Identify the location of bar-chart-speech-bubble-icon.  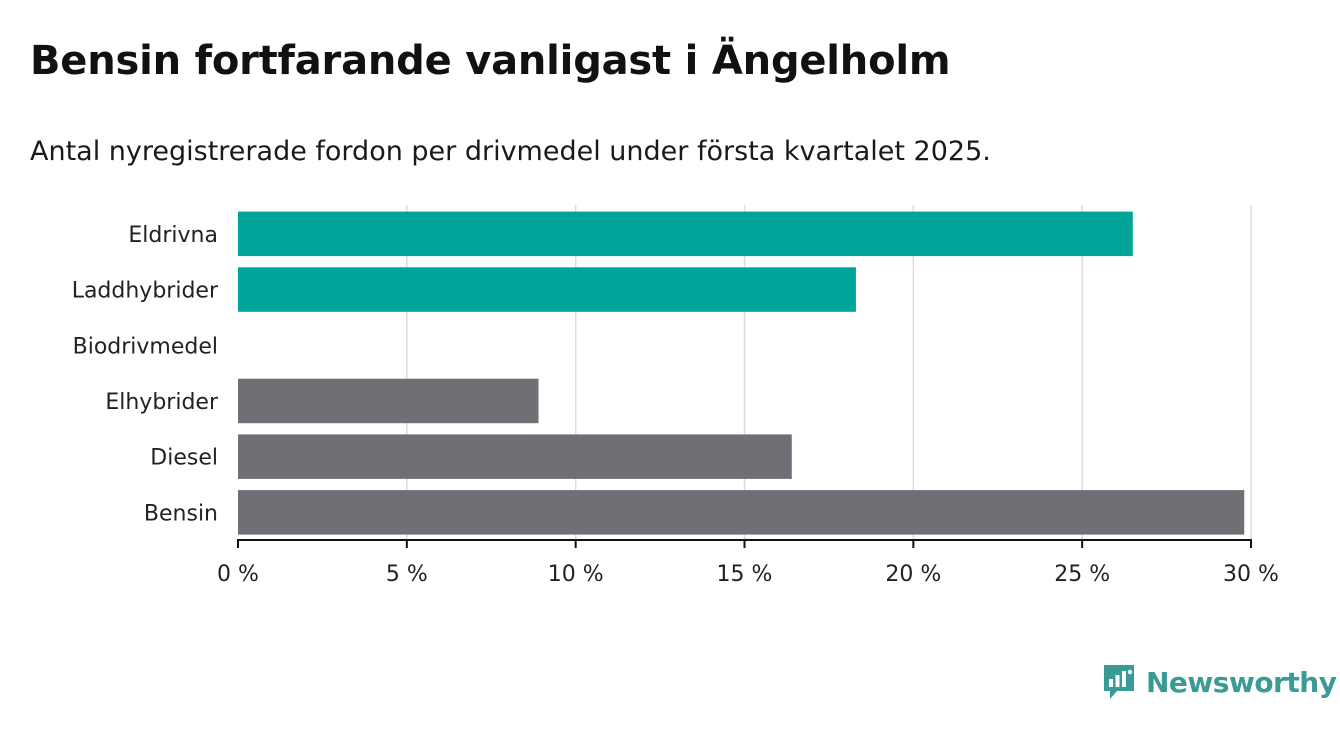
(1119, 682).